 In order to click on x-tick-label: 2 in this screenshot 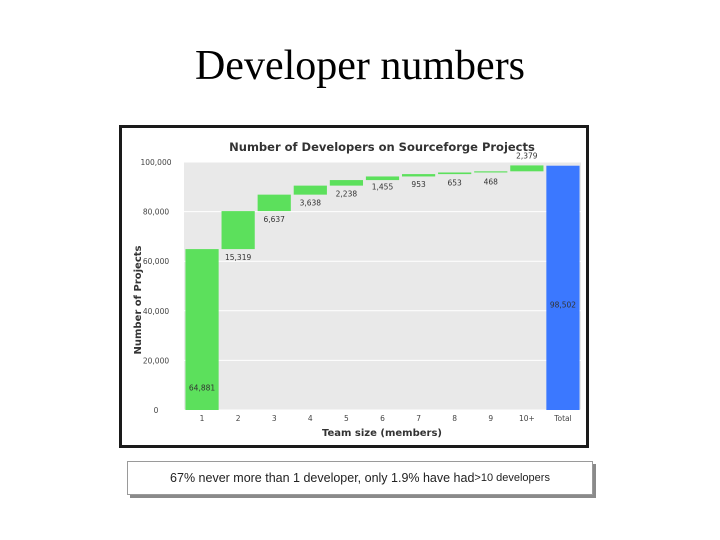, I will do `click(238, 418)`.